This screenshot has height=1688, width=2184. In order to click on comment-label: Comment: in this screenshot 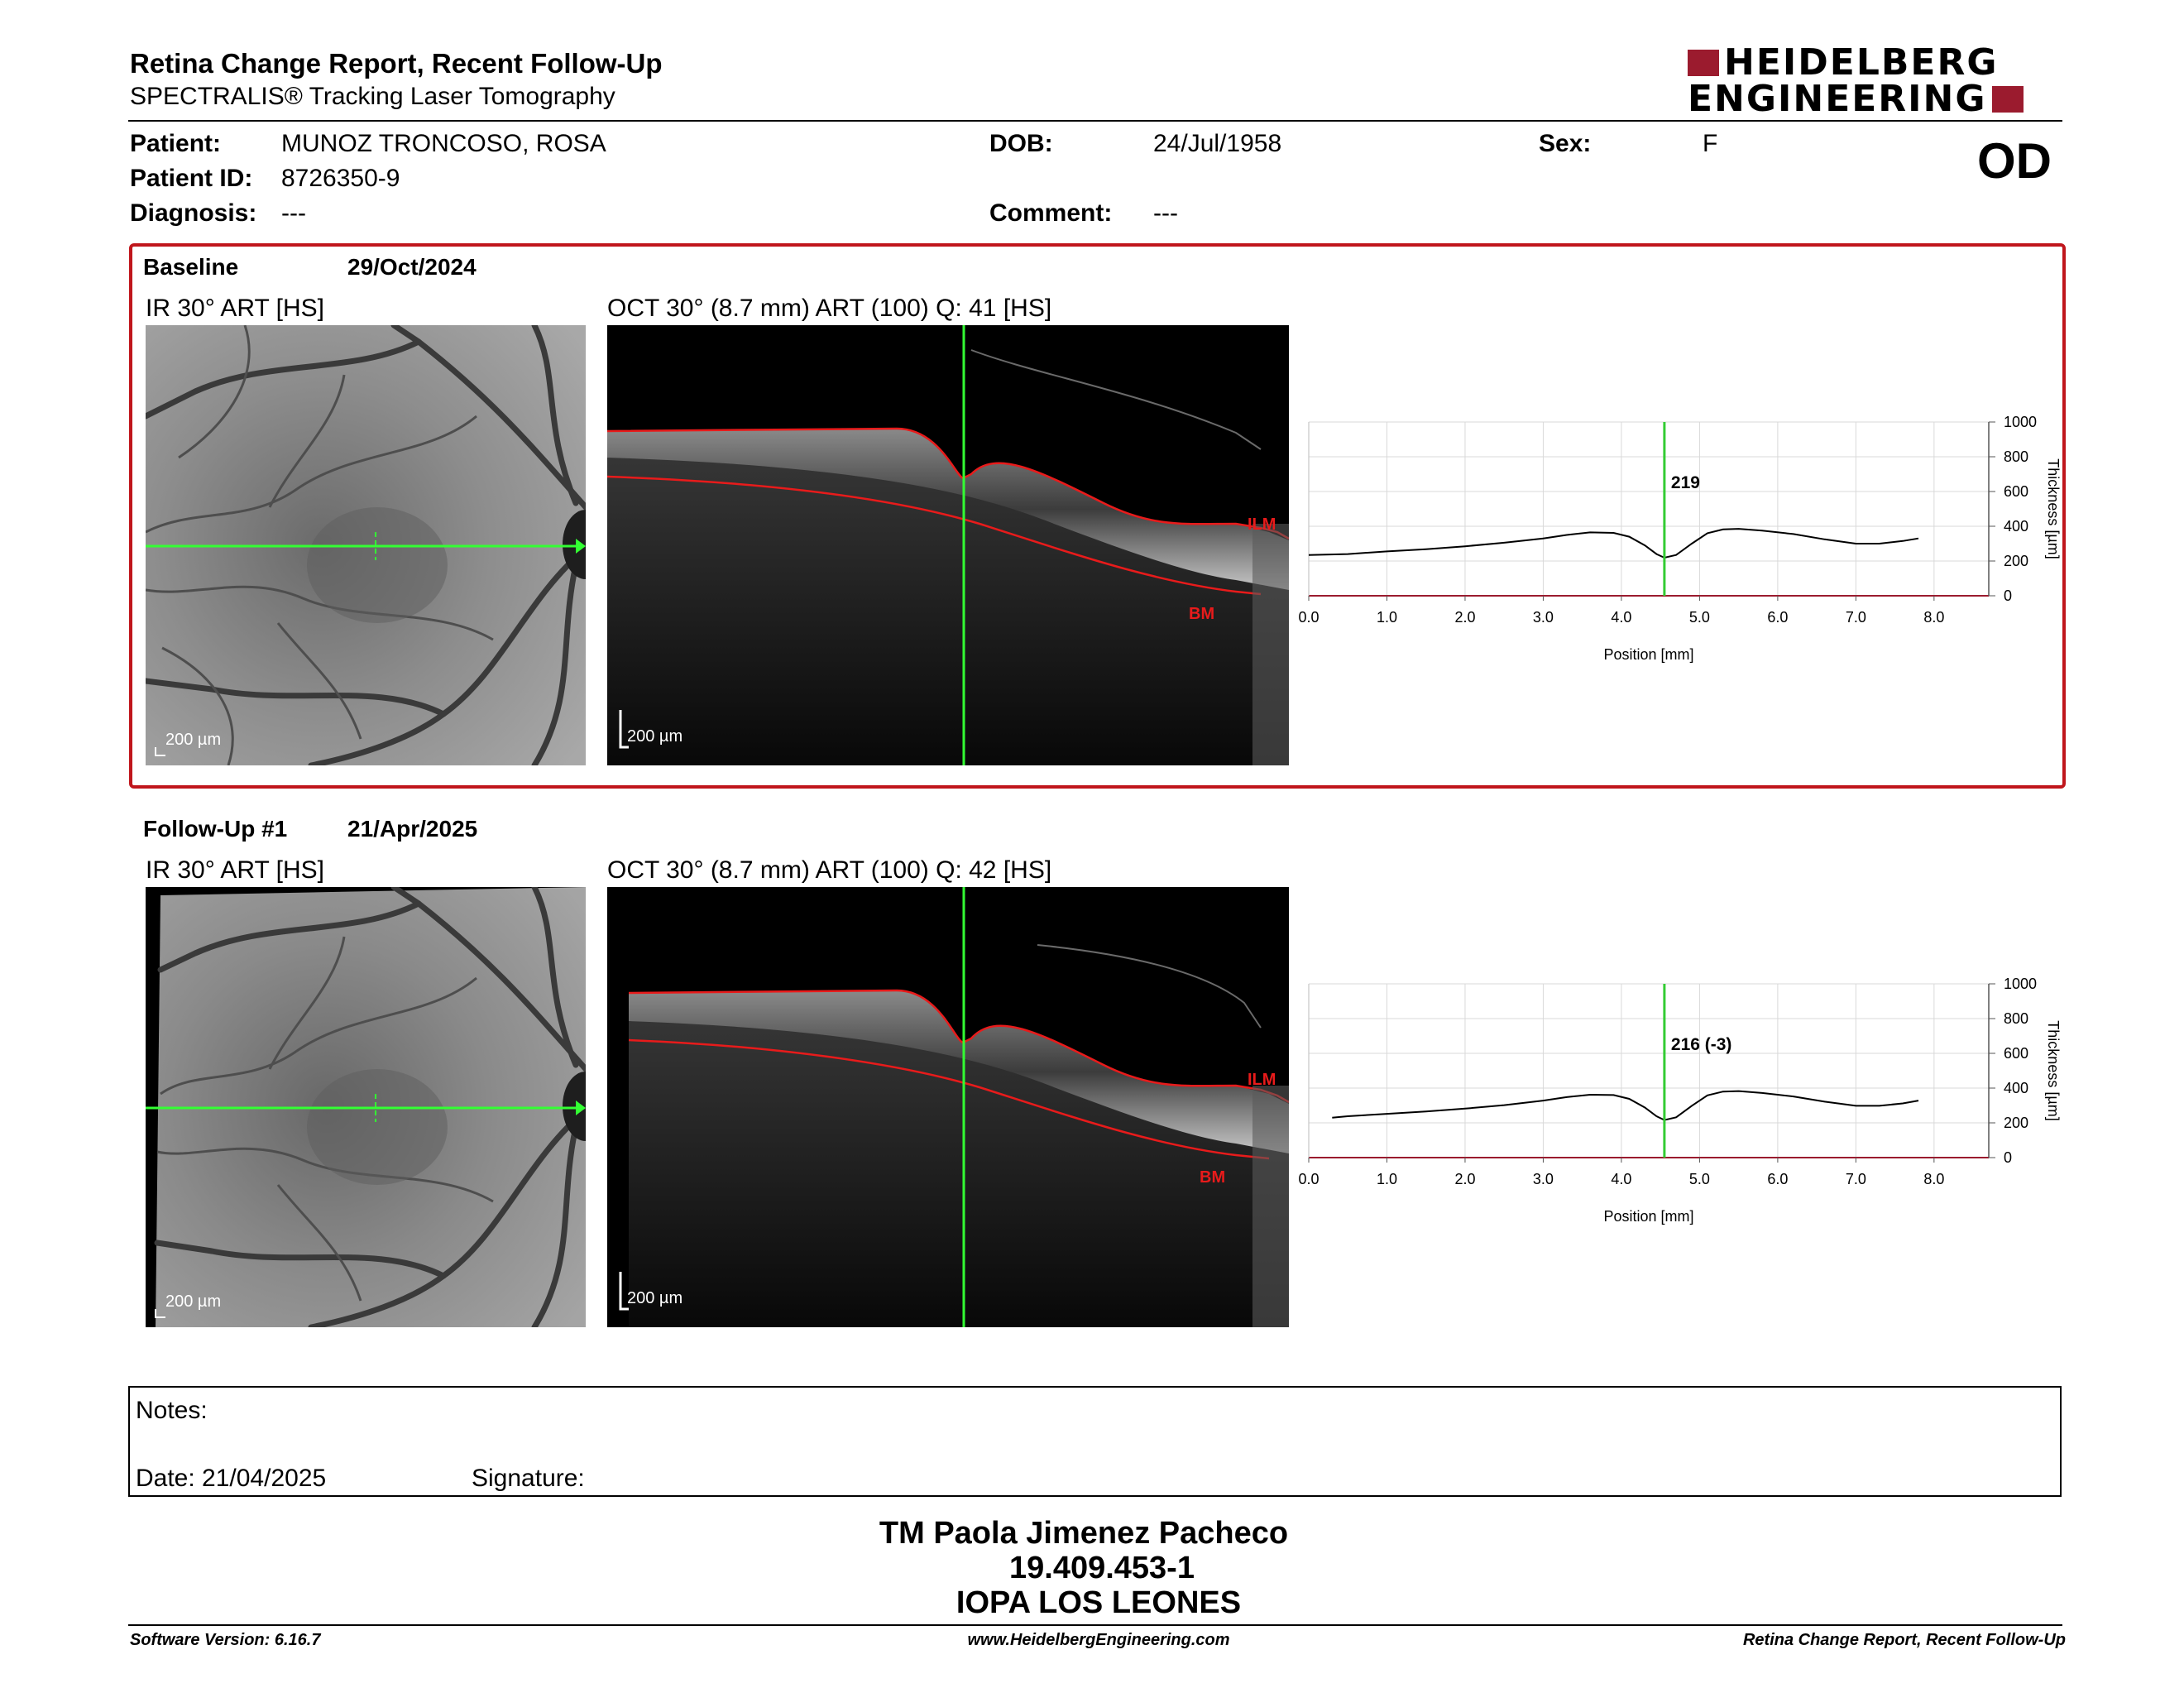, I will do `click(1051, 213)`.